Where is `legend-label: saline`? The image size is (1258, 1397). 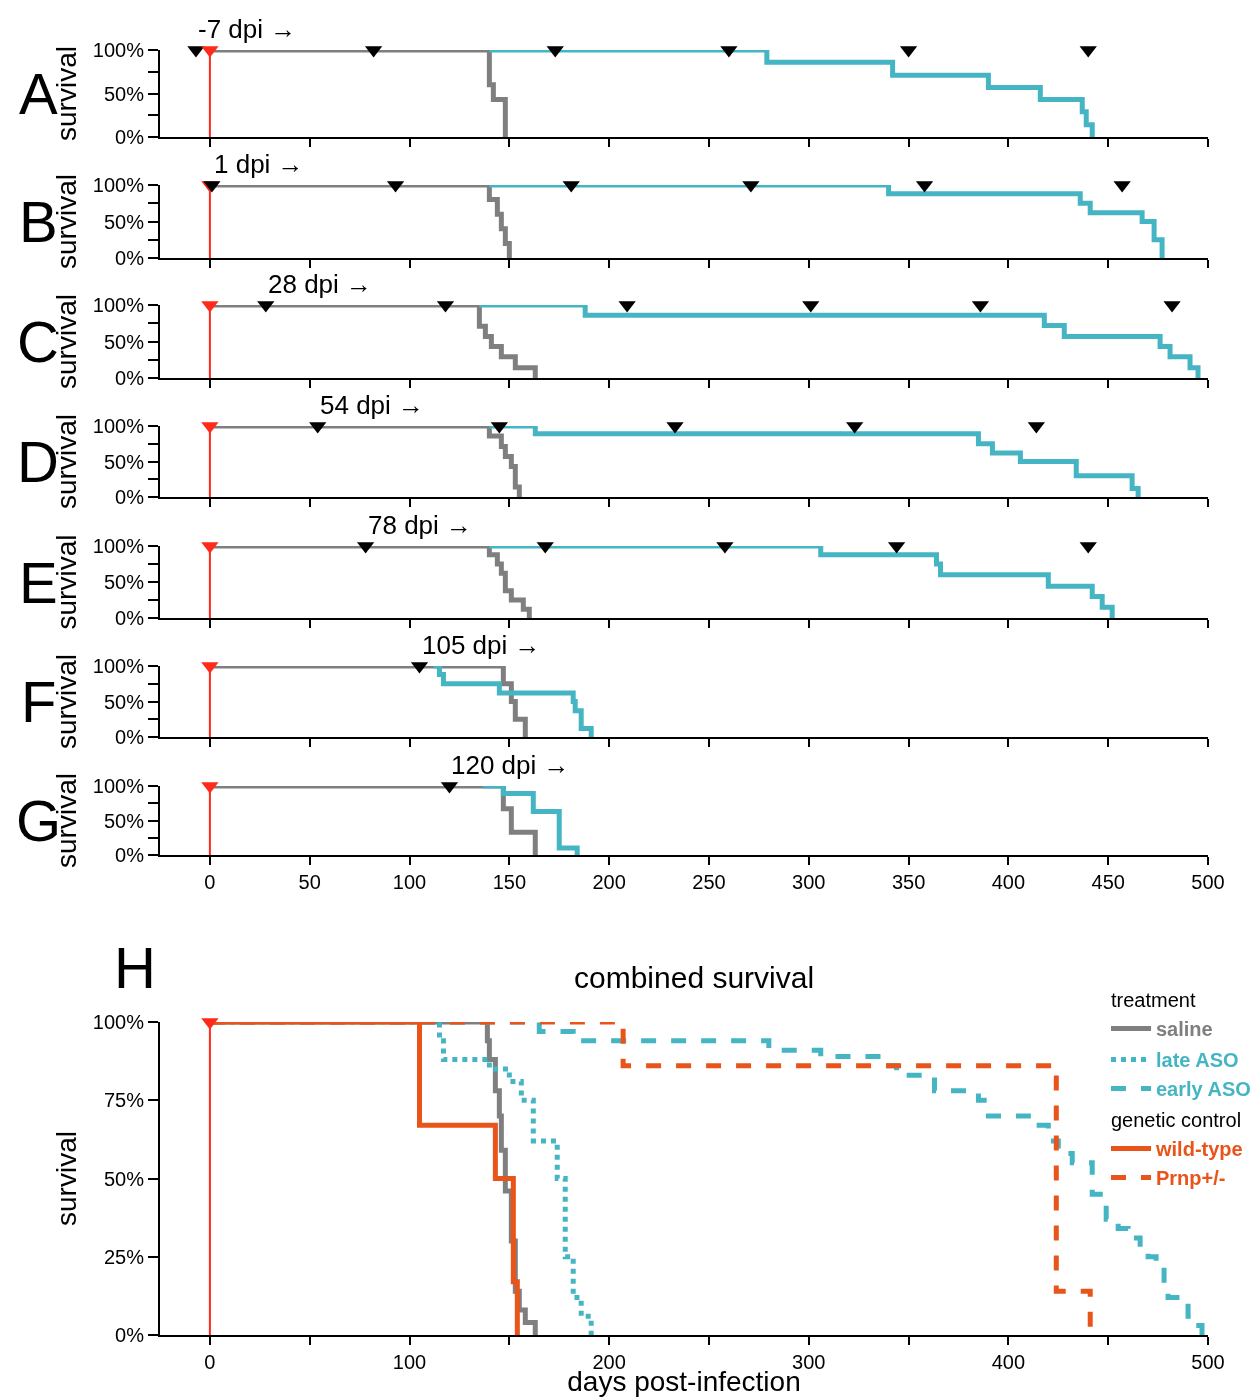
legend-label: saline is located at coordinates (1184, 1029).